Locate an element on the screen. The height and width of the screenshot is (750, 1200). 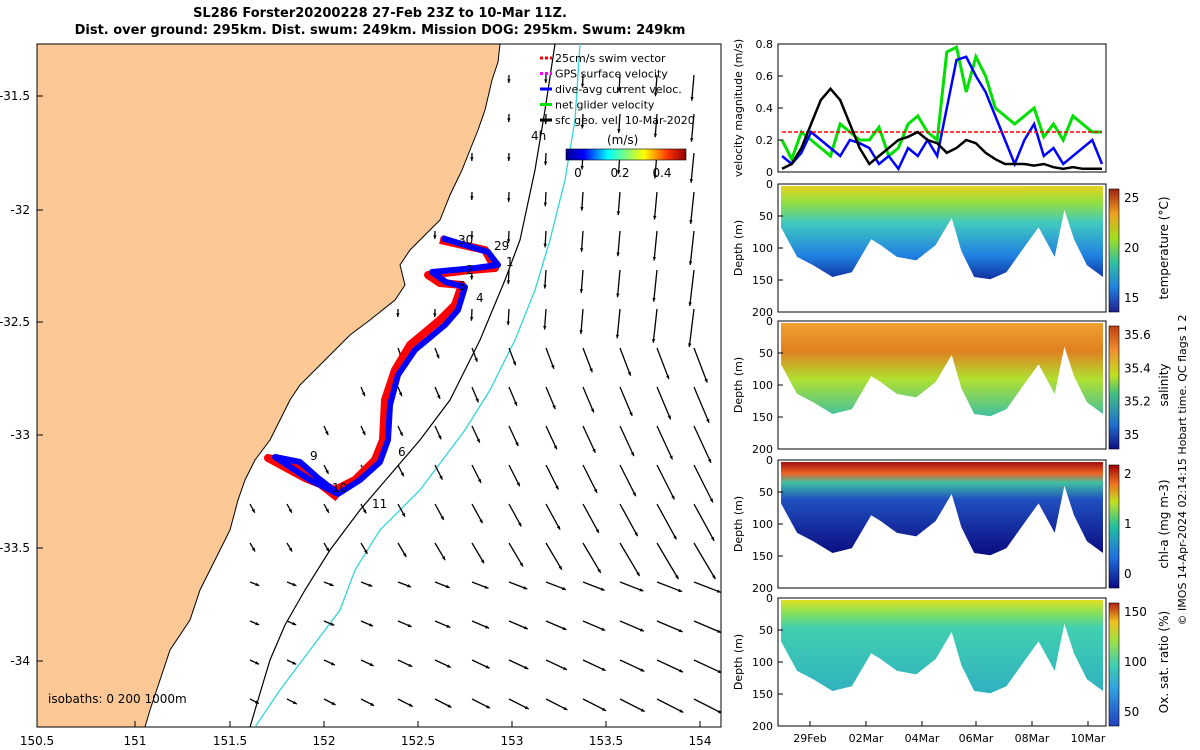
legend-entry: dive-avg current veloc. is located at coordinates (618, 89).